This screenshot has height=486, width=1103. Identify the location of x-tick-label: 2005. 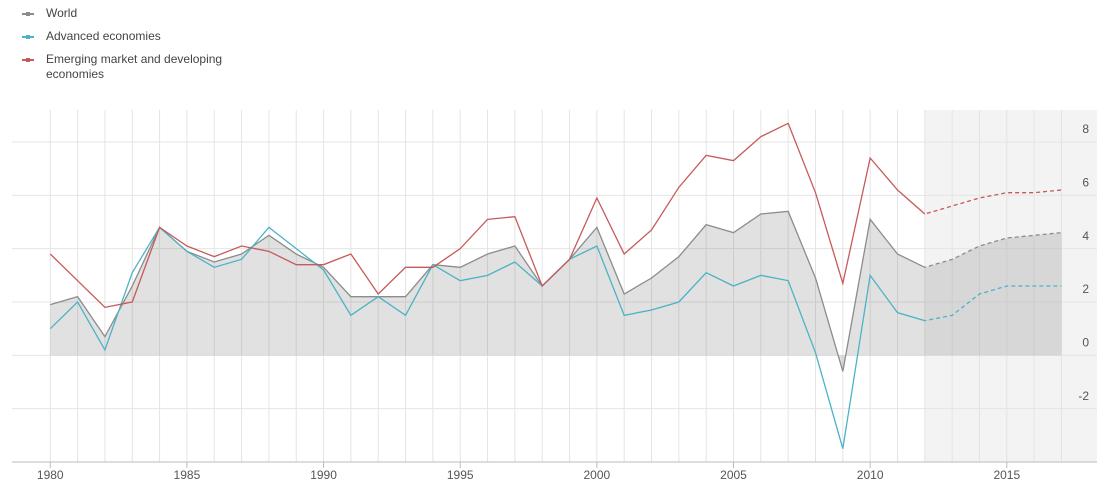
(733, 475).